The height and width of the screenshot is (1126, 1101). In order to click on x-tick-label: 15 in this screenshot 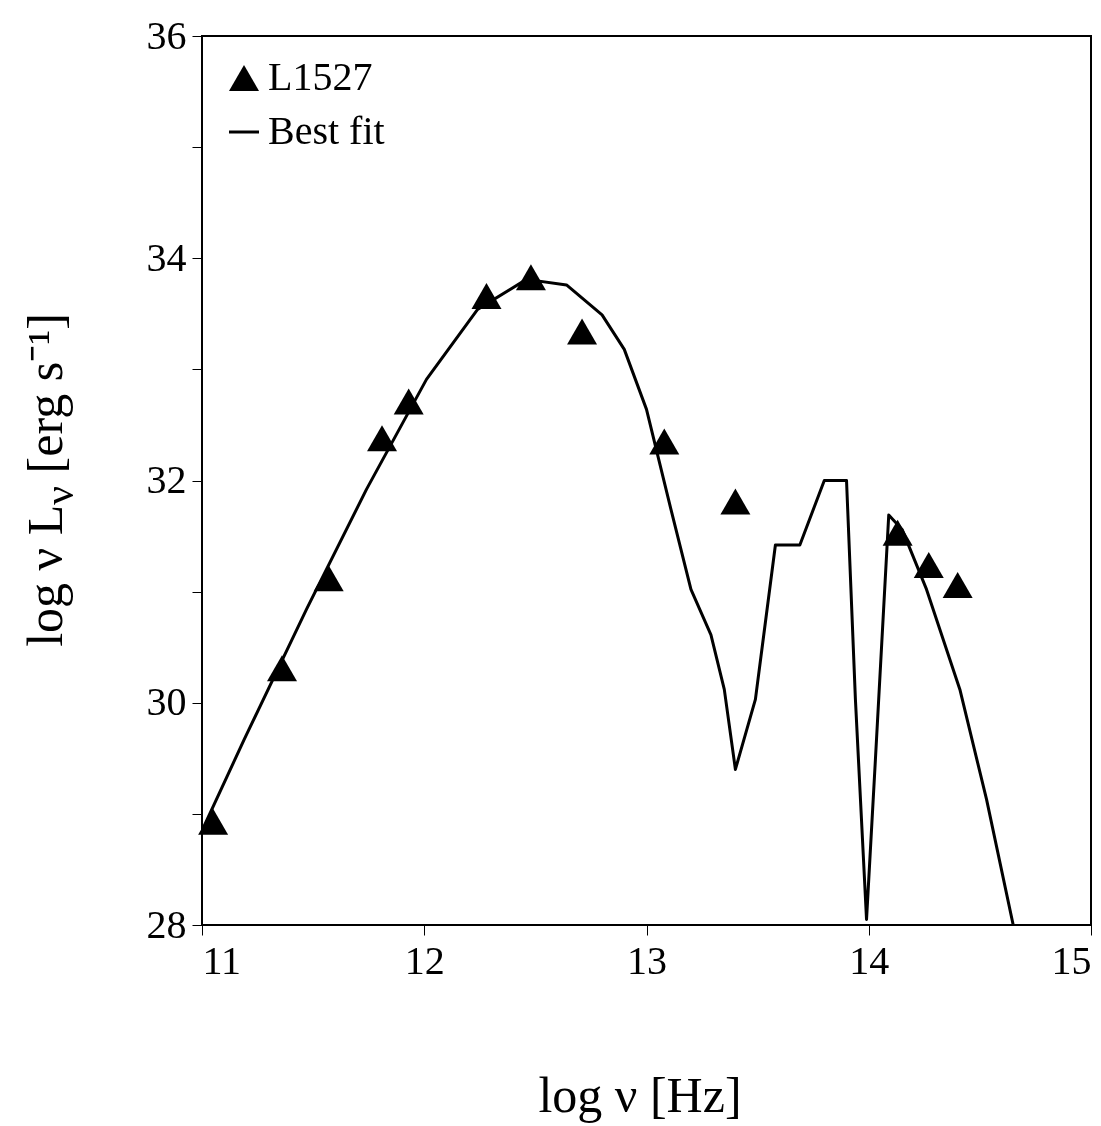, I will do `click(1071, 960)`.